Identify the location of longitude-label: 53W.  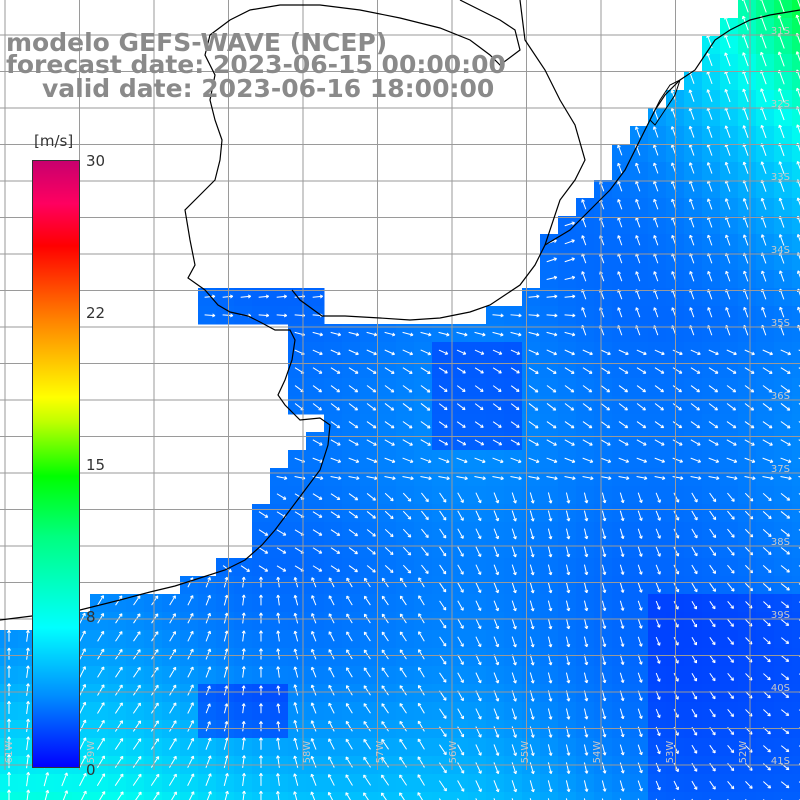
(670, 752).